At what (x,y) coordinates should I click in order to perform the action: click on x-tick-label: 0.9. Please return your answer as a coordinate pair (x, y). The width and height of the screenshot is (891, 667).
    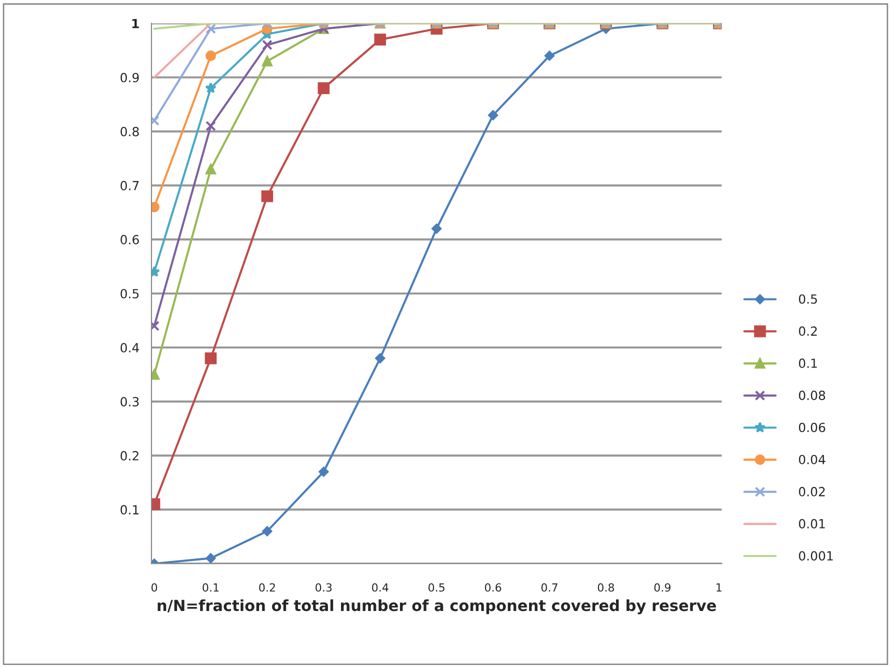
    Looking at the image, I should click on (662, 587).